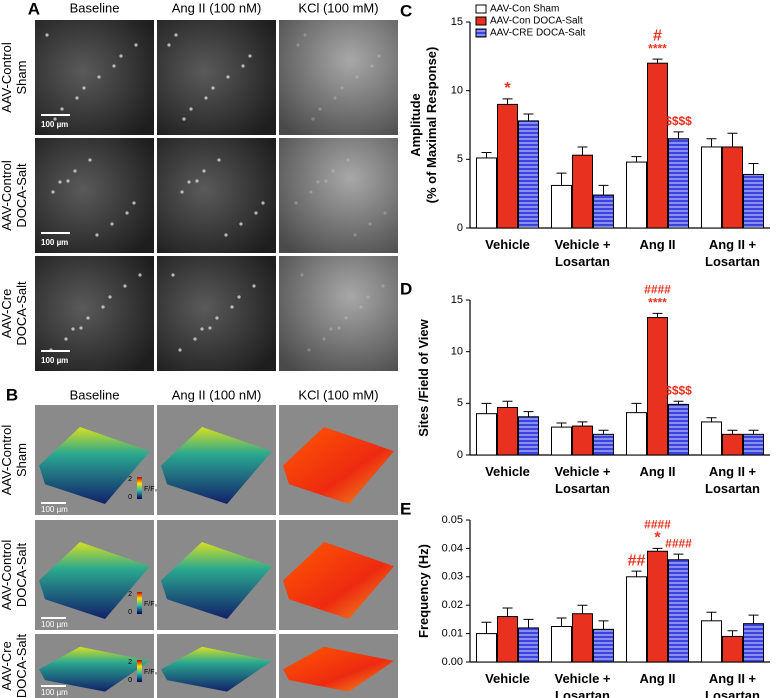 Image resolution: width=781 pixels, height=698 pixels. What do you see at coordinates (406, 288) in the screenshot?
I see `panel-label: D` at bounding box center [406, 288].